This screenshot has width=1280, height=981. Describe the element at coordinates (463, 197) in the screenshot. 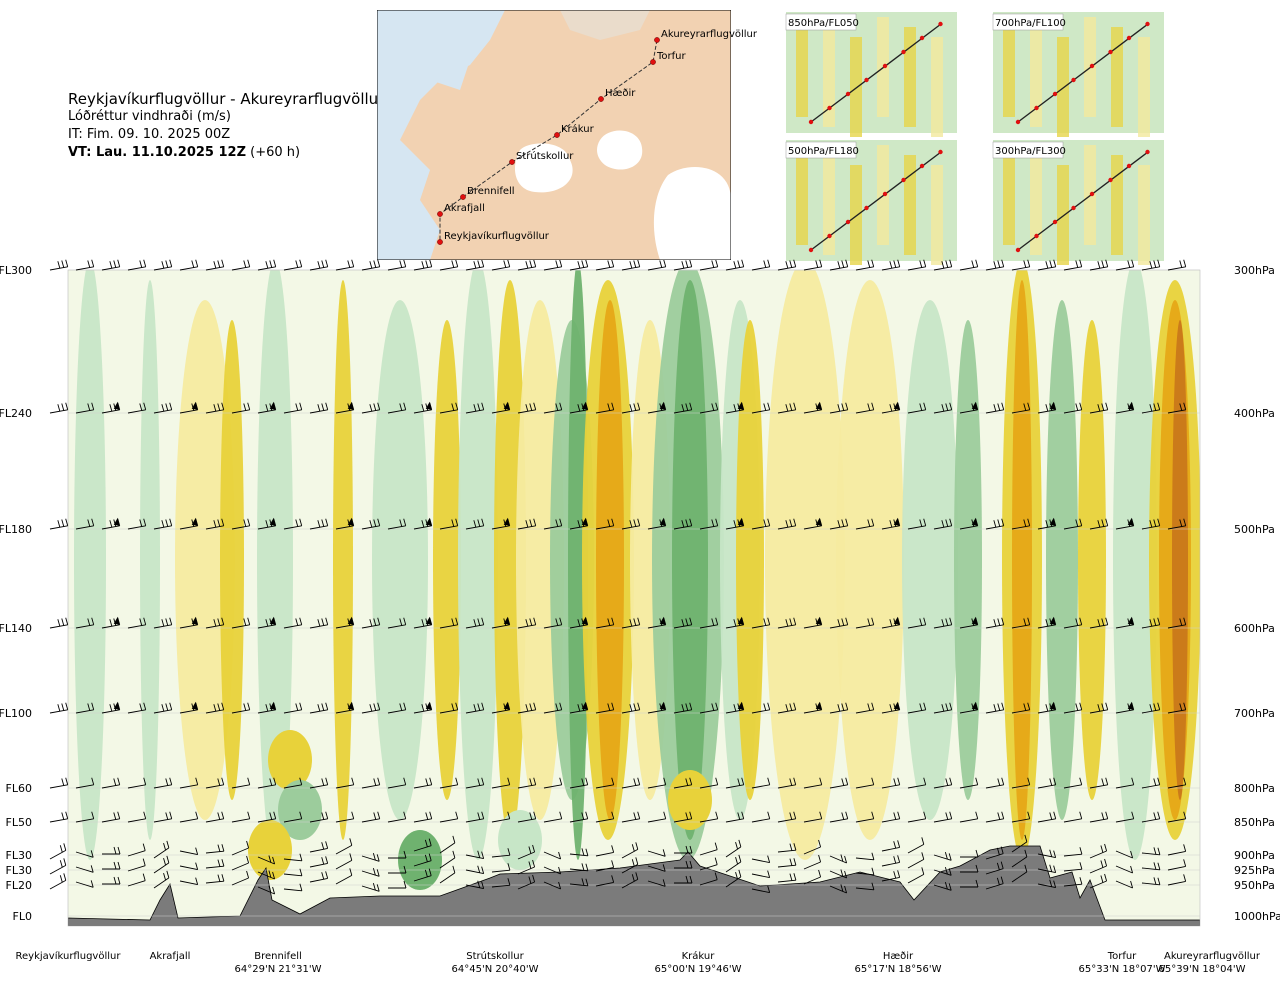

I see `map-waypoint-marker` at that location.